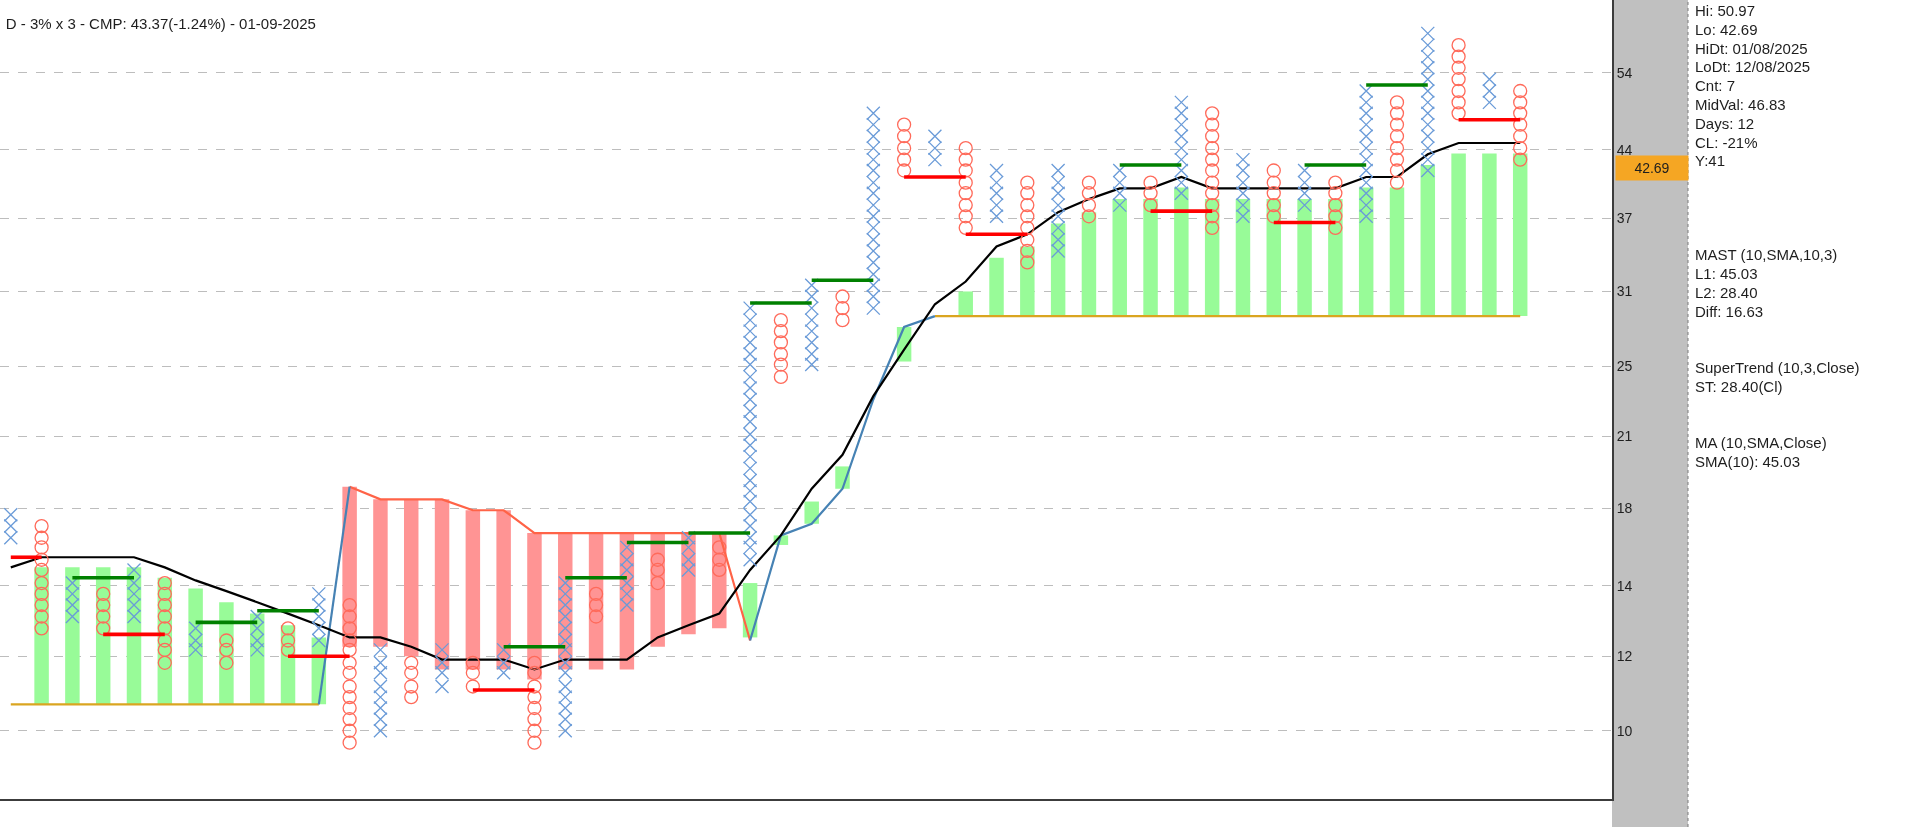 This screenshot has height=827, width=1908. I want to click on text: Y:41, so click(1710, 160).